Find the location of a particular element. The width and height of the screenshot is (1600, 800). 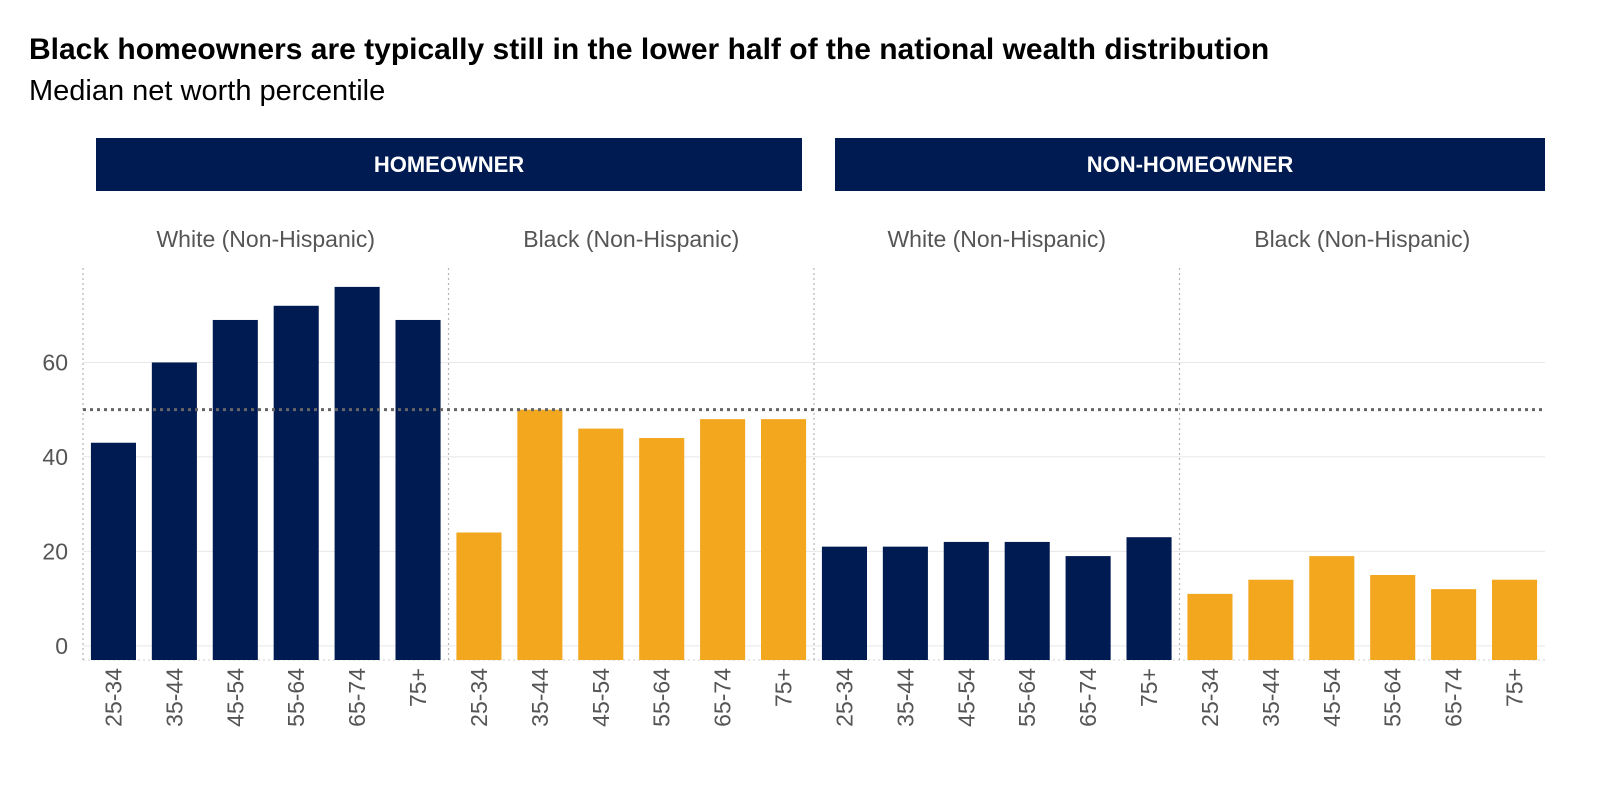

facet-header-label: HOMEOWNER is located at coordinates (449, 164).